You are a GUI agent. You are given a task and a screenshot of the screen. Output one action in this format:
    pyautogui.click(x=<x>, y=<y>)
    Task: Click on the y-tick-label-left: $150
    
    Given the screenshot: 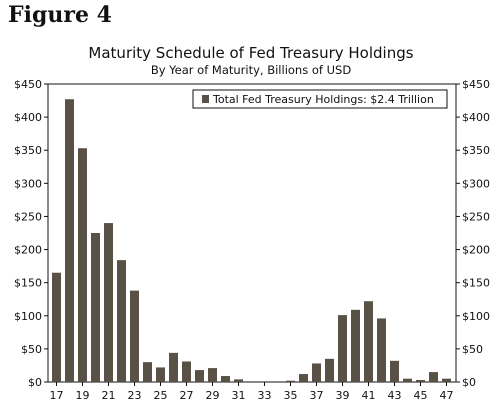 What is the action you would take?
    pyautogui.click(x=28, y=283)
    